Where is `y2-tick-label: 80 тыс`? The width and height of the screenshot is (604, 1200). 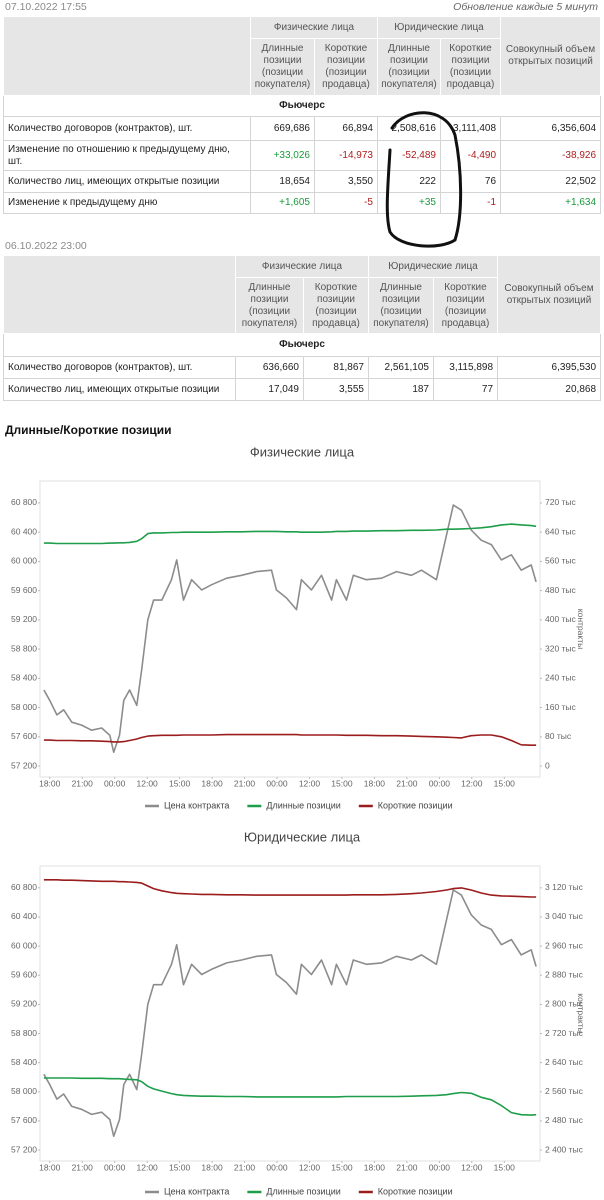
y2-tick-label: 80 тыс is located at coordinates (558, 736).